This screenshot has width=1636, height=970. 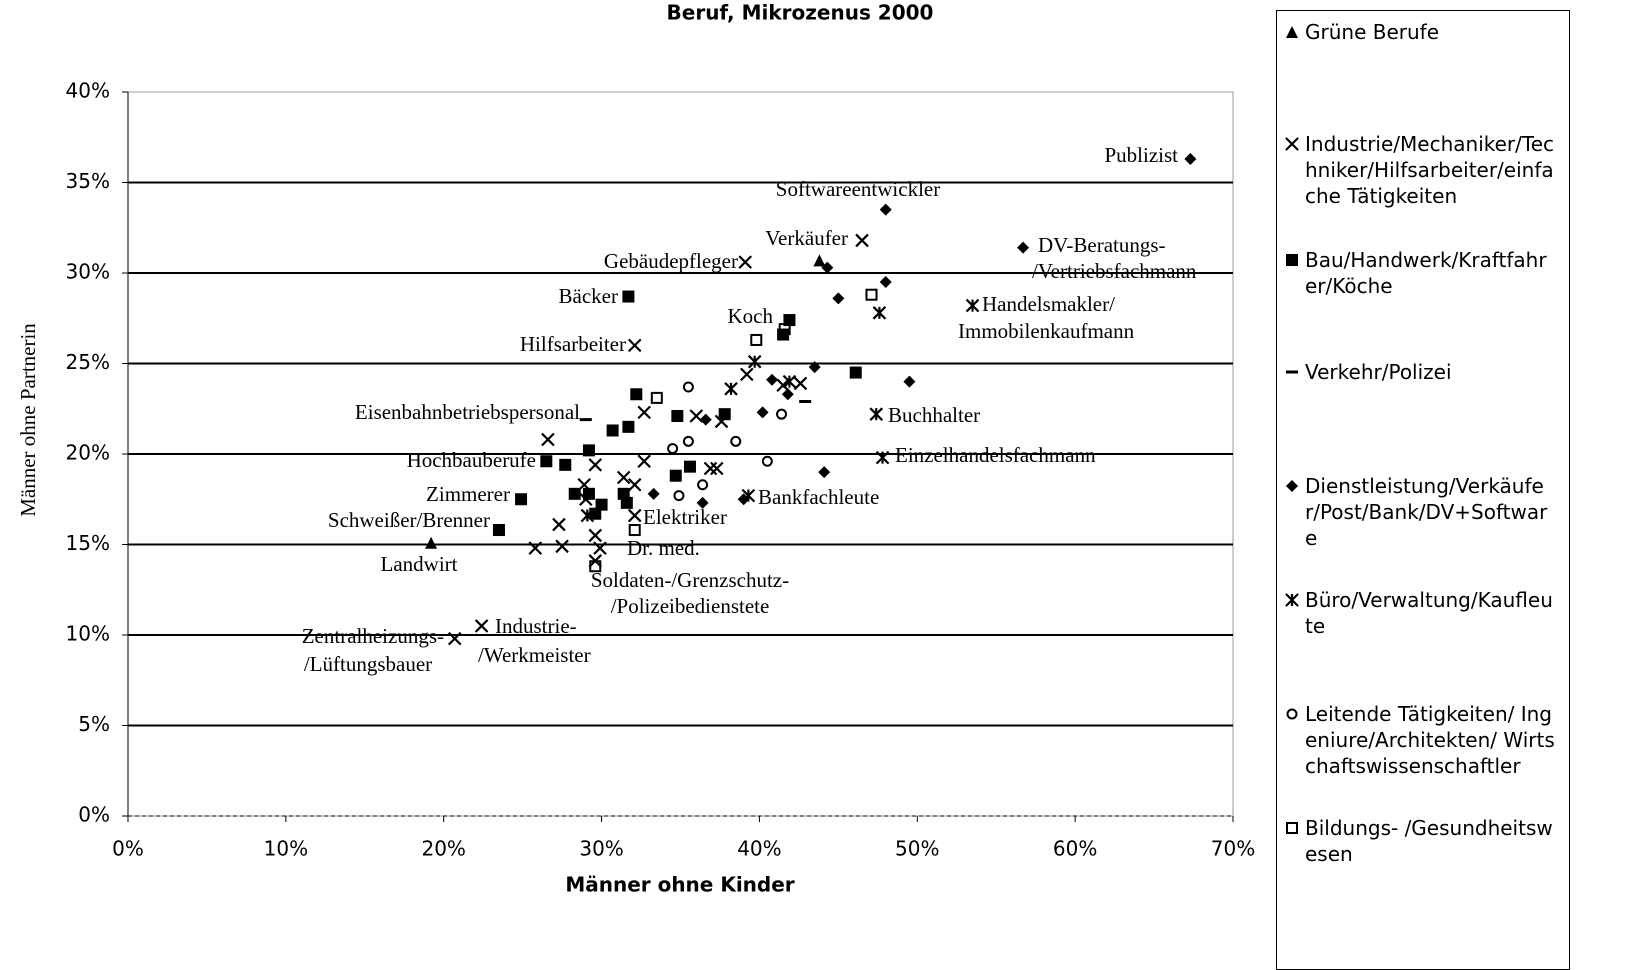 I want to click on y-tick-label: 35%, so click(x=88, y=181).